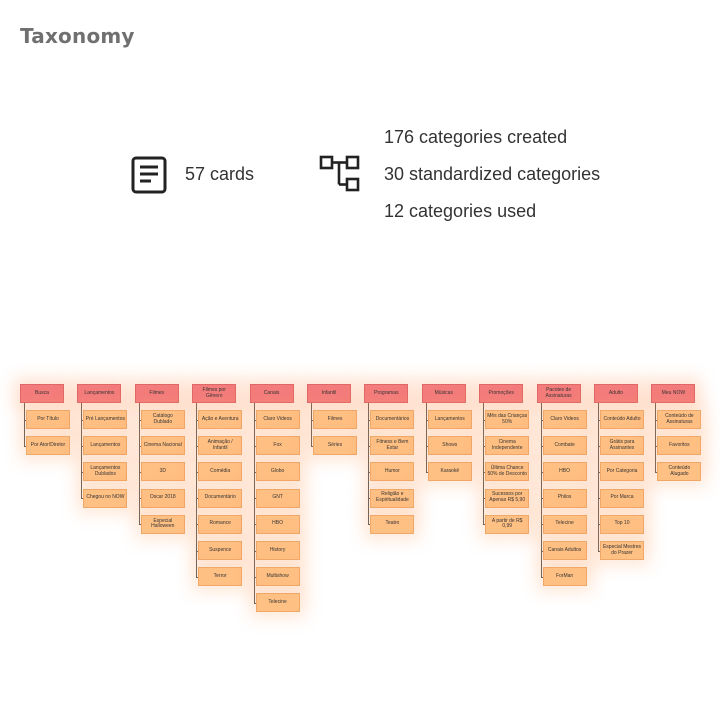  What do you see at coordinates (392, 498) in the screenshot?
I see `category-card: Religião e Espiritualidade` at bounding box center [392, 498].